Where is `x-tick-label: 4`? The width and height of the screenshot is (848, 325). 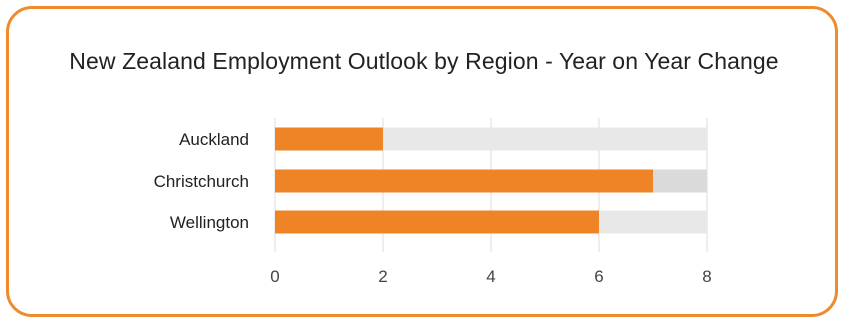 x-tick-label: 4 is located at coordinates (490, 276).